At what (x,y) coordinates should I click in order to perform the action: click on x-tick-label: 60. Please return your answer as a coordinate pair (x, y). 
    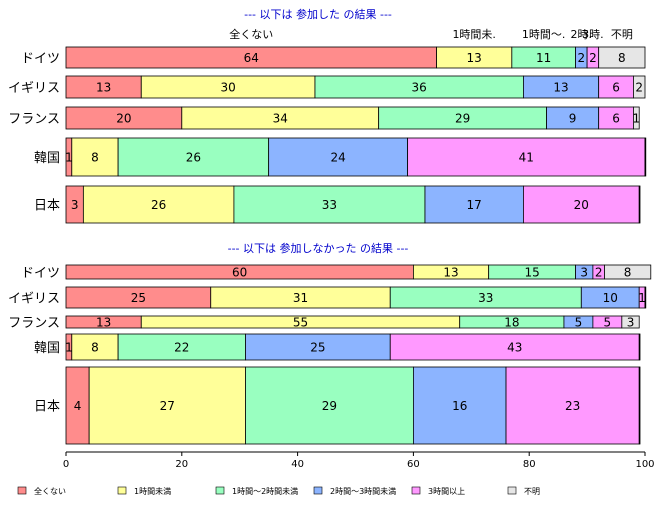
    Looking at the image, I should click on (413, 464).